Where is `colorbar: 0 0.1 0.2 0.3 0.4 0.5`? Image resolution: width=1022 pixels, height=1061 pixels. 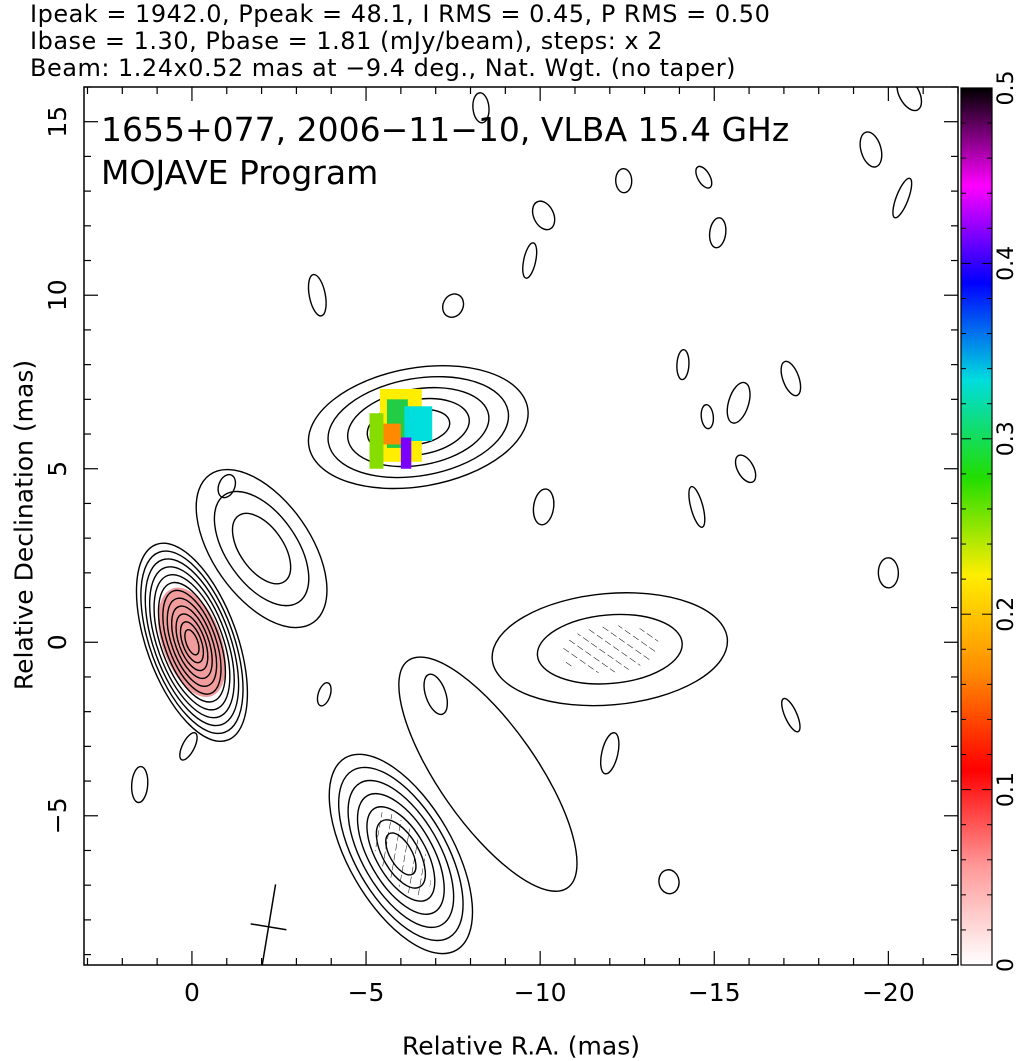 colorbar: 0 0.1 0.2 0.3 0.4 0.5 is located at coordinates (989, 521).